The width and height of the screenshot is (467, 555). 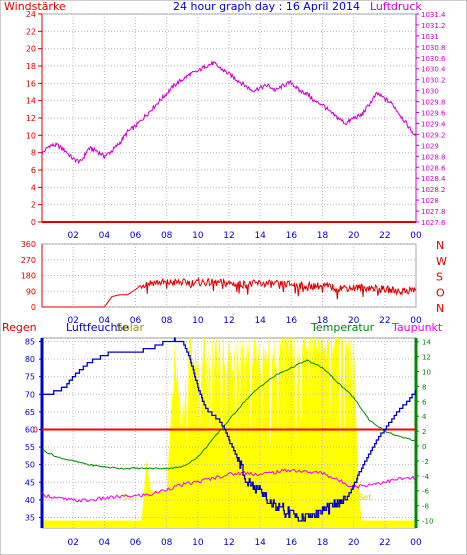 What do you see at coordinates (31, 291) in the screenshot?
I see `tick-label: 90` at bounding box center [31, 291].